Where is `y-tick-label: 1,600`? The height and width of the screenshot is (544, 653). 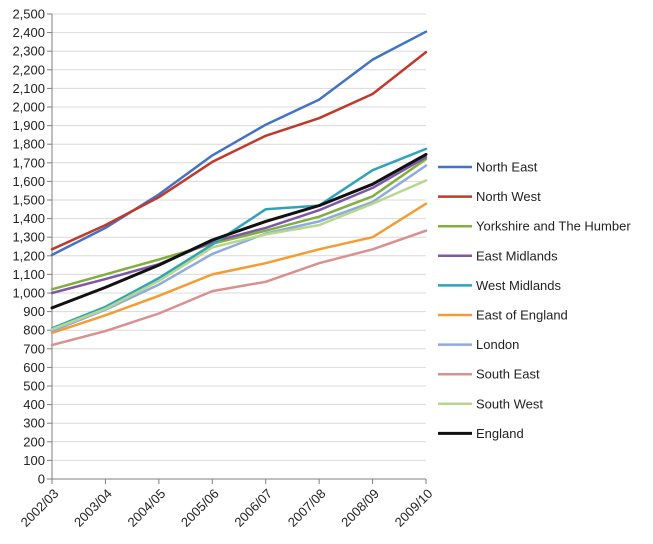 y-tick-label: 1,600 is located at coordinates (28, 181).